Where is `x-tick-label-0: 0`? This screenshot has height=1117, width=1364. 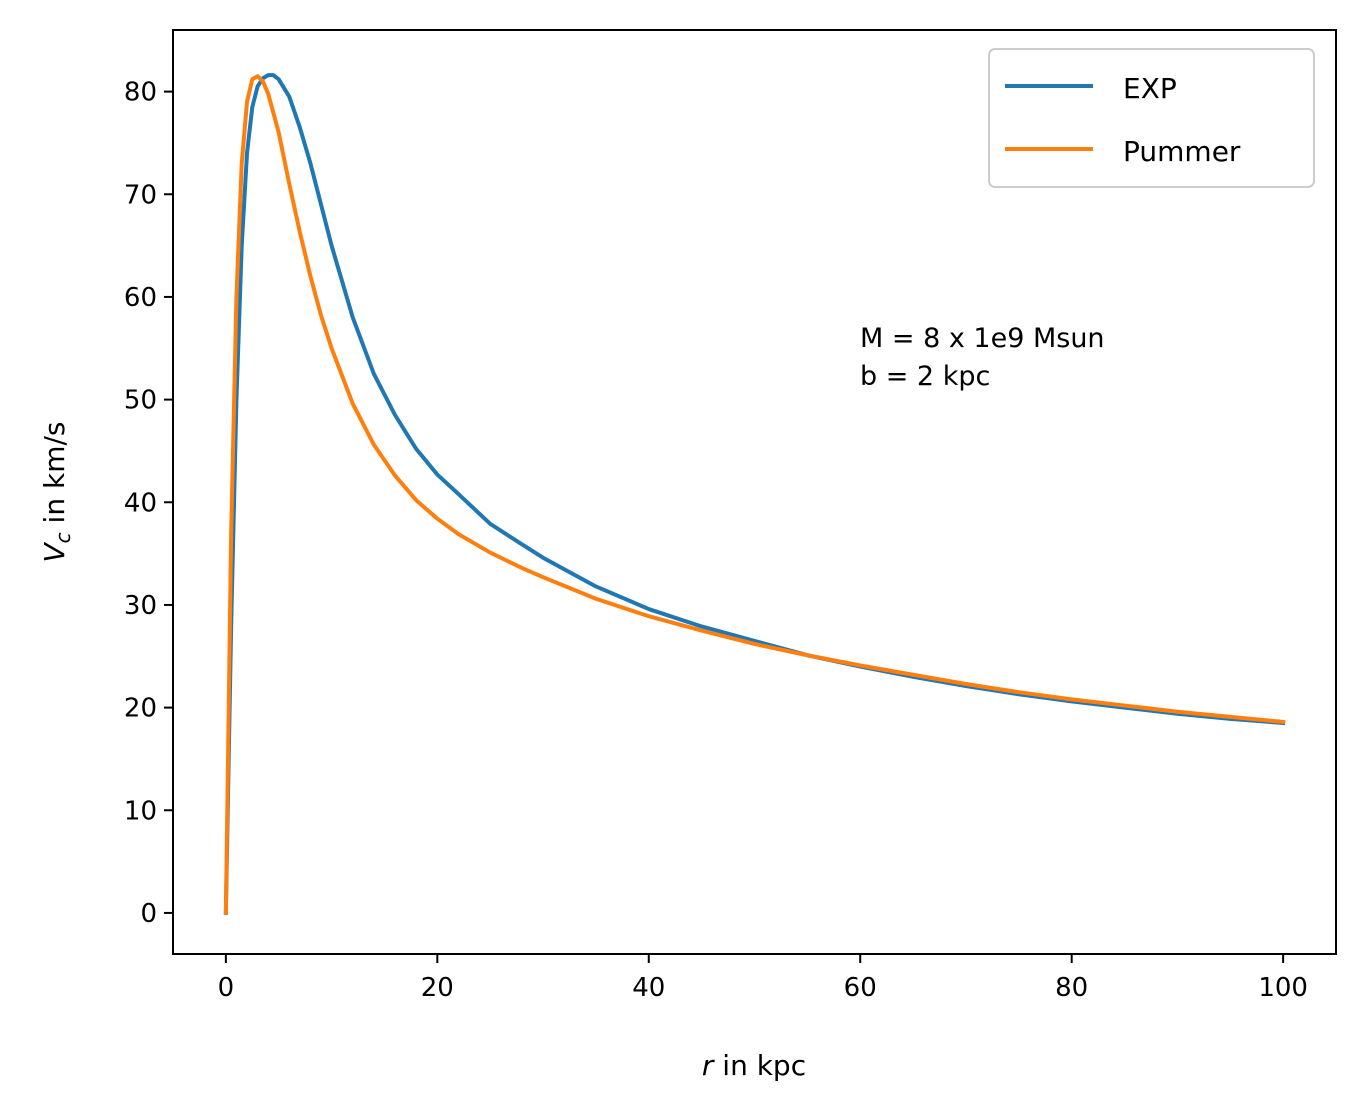
x-tick-label-0: 0 is located at coordinates (226, 988).